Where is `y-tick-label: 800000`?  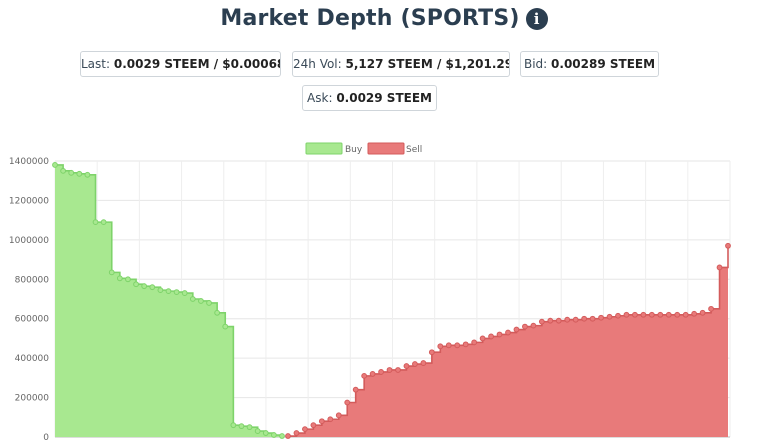 y-tick-label: 800000 is located at coordinates (32, 280).